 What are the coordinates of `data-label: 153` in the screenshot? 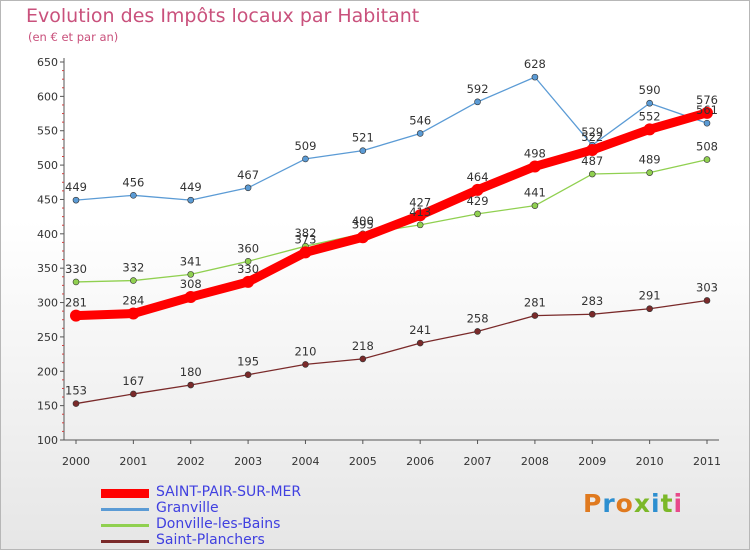 It's located at (76, 391).